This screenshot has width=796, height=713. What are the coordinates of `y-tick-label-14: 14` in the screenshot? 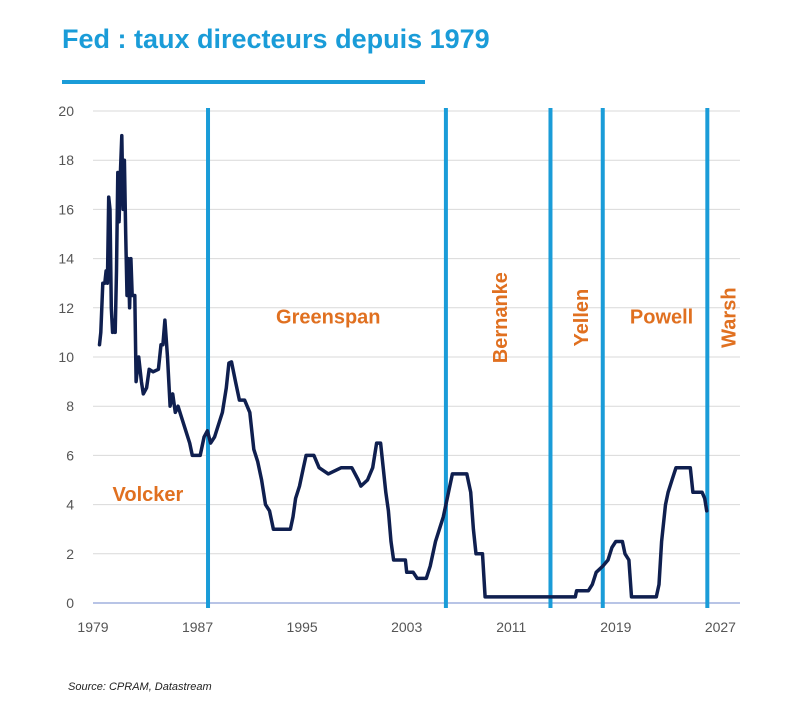 It's located at (66, 259).